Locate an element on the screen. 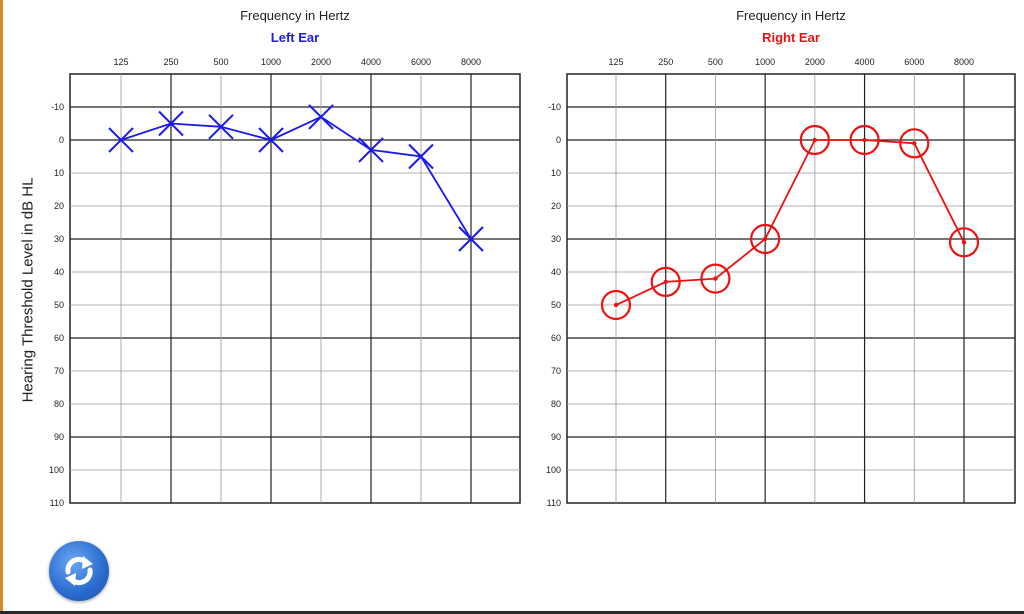  refresh-button is located at coordinates (79, 571).